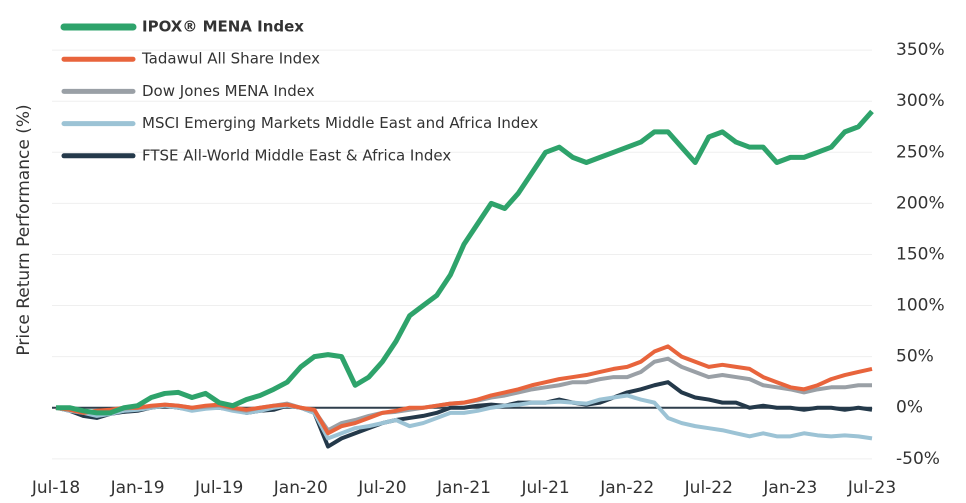 Image resolution: width=966 pixels, height=503 pixels. I want to click on x-tick-label: Jul-21, so click(544, 488).